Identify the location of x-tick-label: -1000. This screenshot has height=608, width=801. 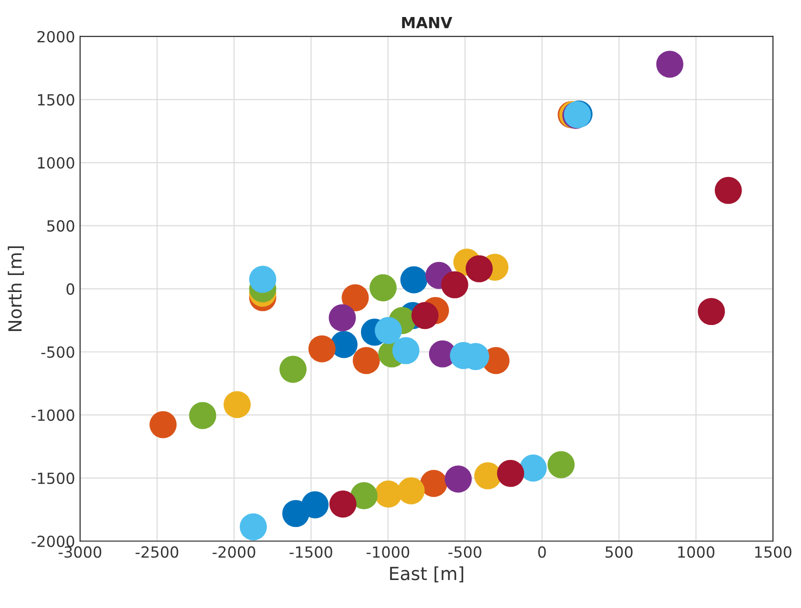
(388, 552).